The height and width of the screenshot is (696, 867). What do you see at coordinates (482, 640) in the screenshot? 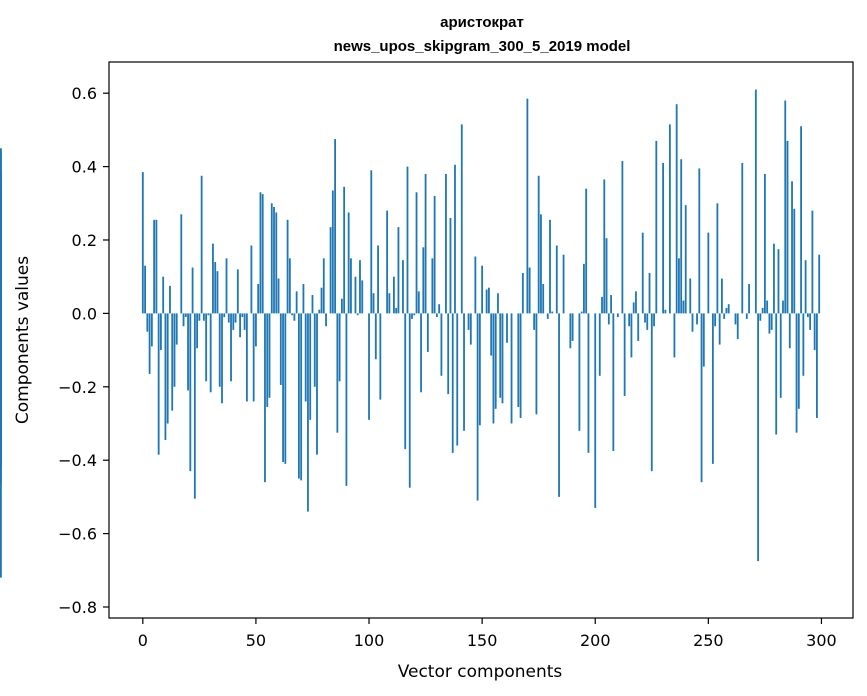
I see `x-tick-label: 150` at bounding box center [482, 640].